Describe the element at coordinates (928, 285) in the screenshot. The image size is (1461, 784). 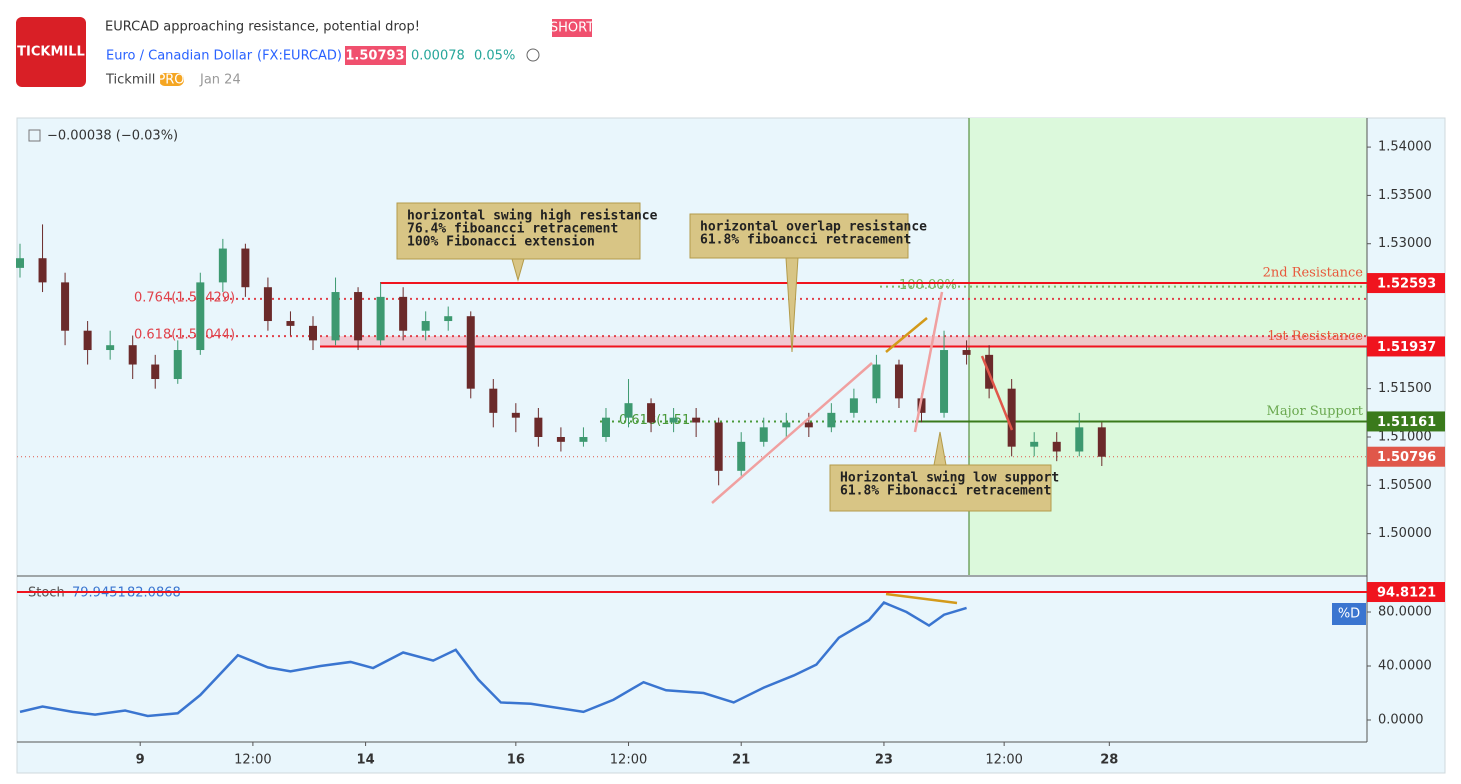
I see `fib-label: 100.00%` at that location.